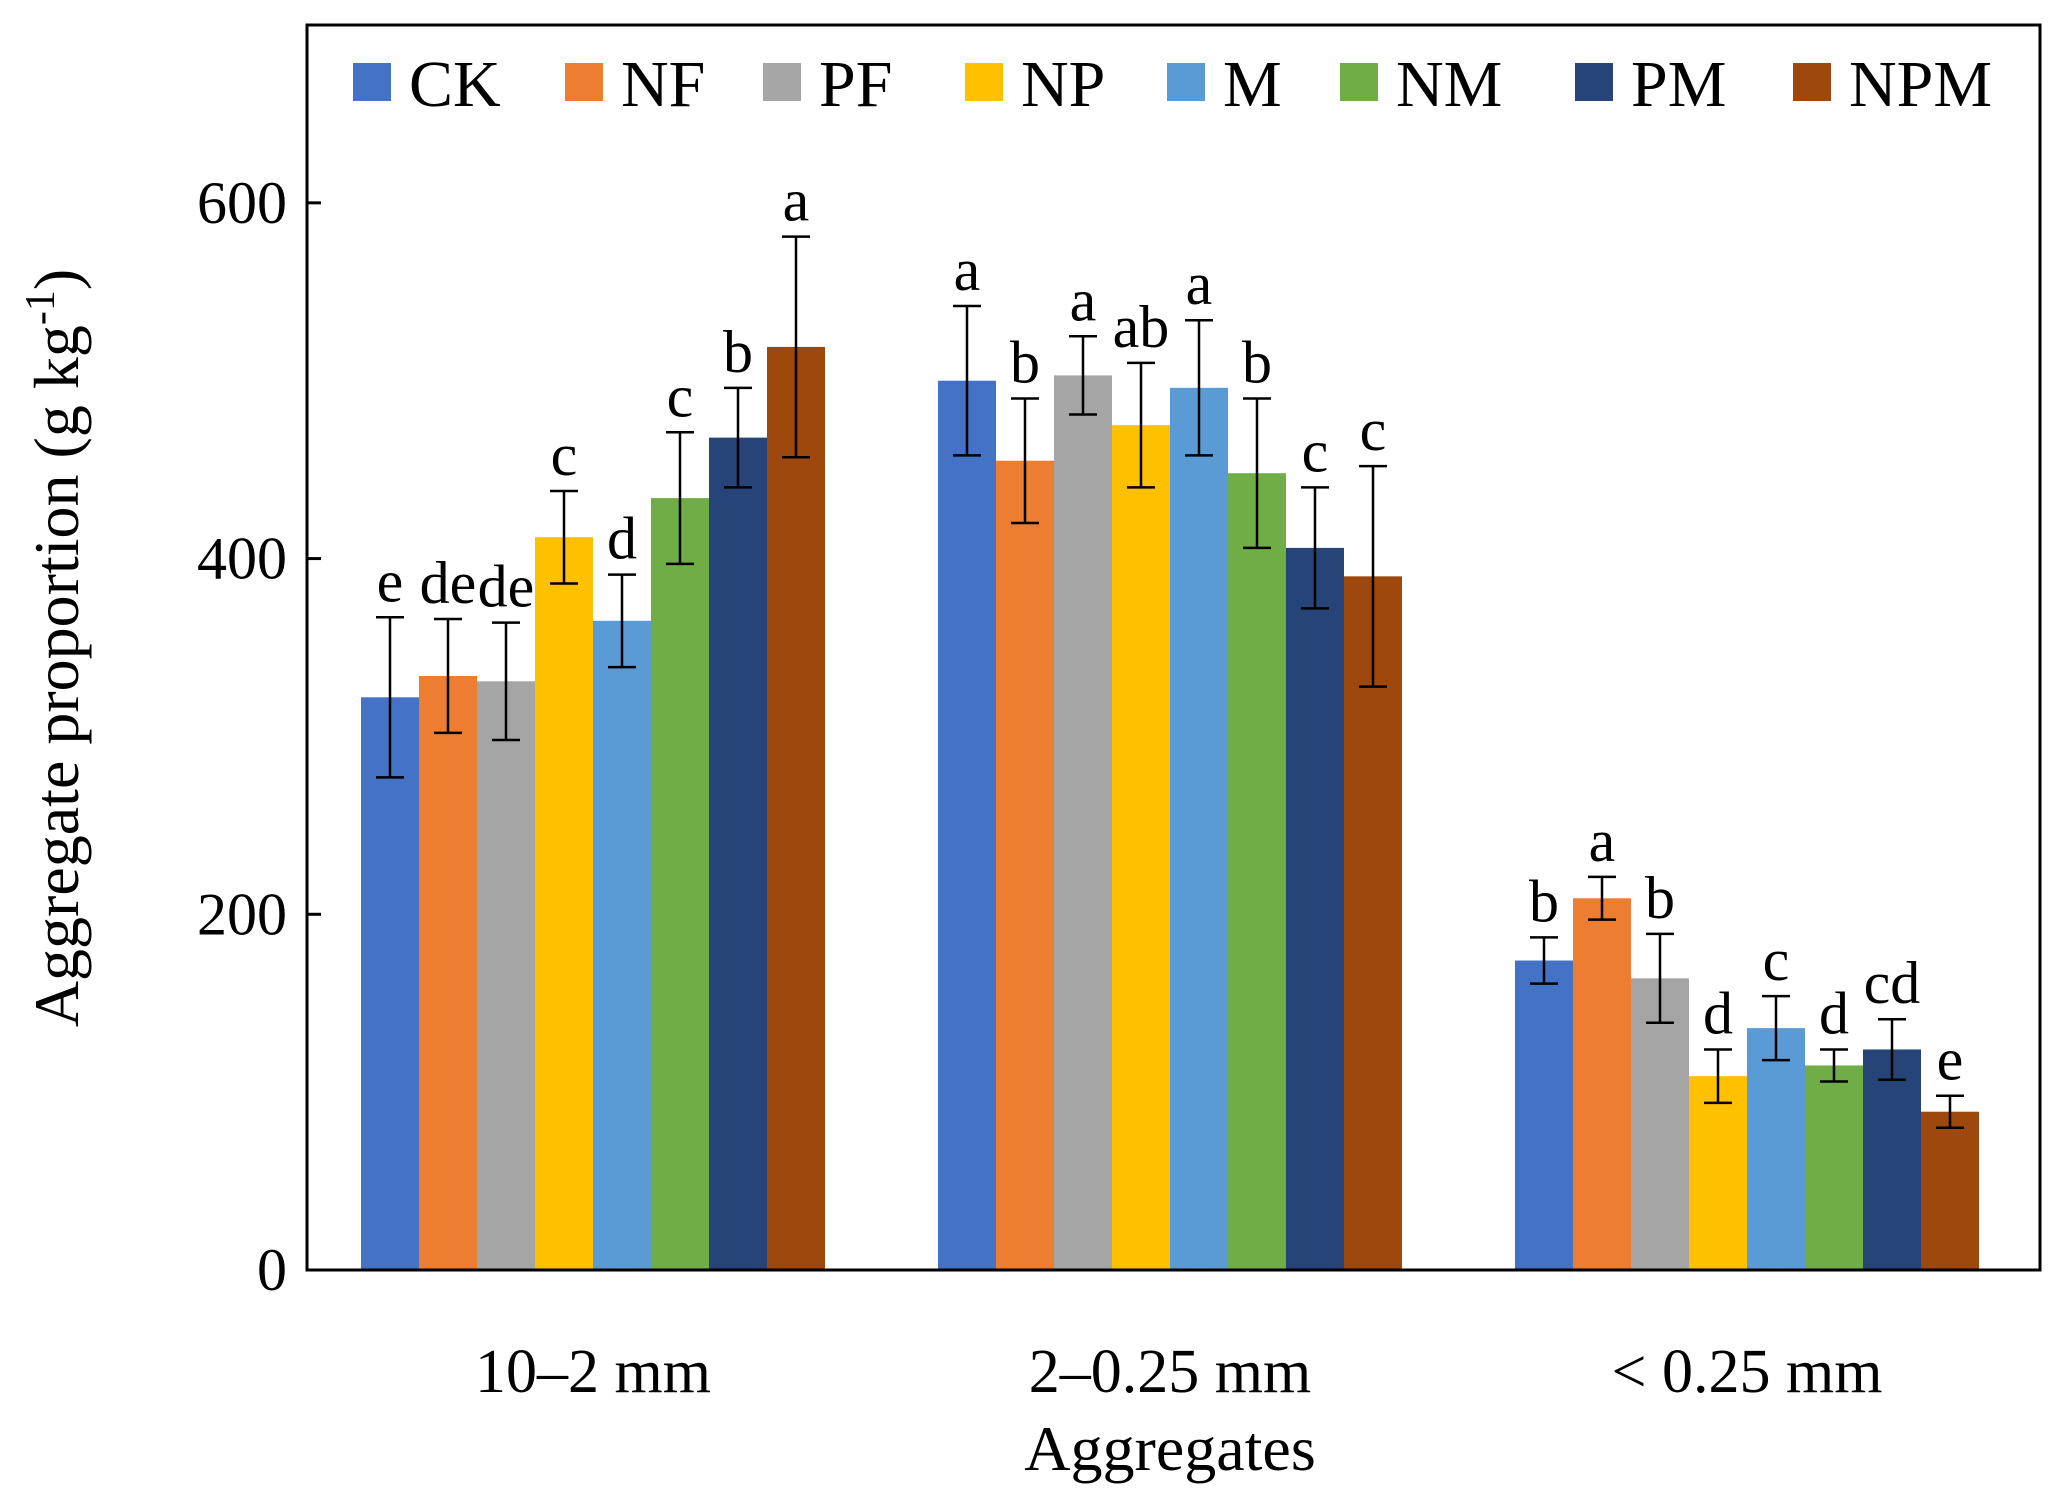  I want to click on legend-item-nf: NF, so click(635, 84).